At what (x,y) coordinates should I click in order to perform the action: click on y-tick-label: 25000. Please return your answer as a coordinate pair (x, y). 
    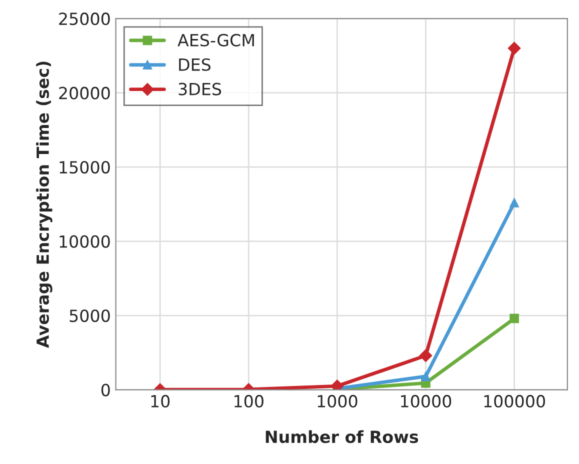
    Looking at the image, I should click on (84, 19).